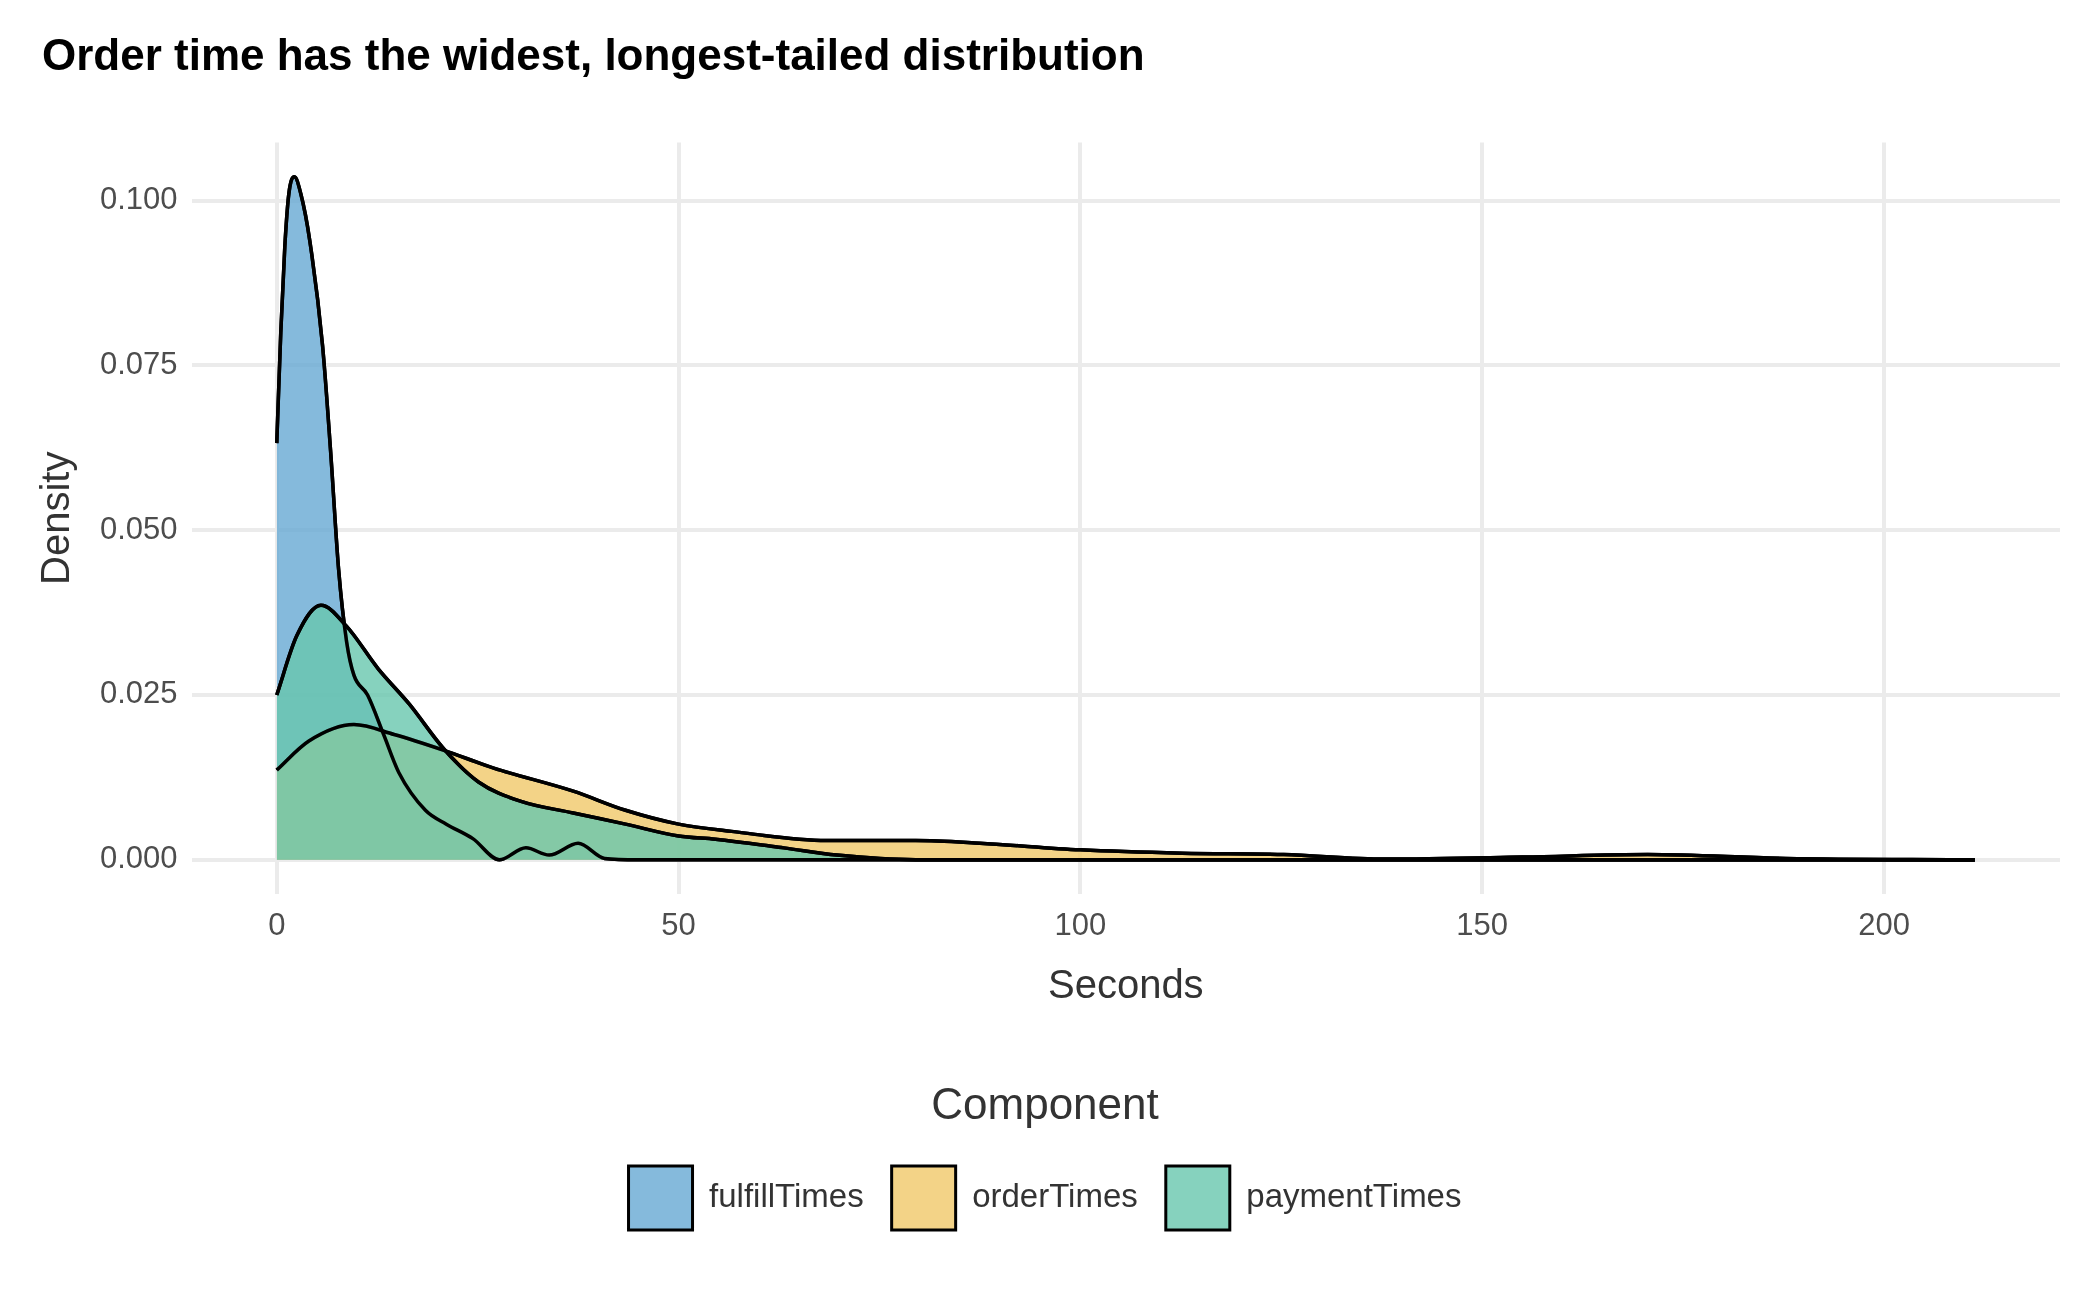 This screenshot has width=2100, height=1290. What do you see at coordinates (1055, 1196) in the screenshot?
I see `legend-label: orderTimes` at bounding box center [1055, 1196].